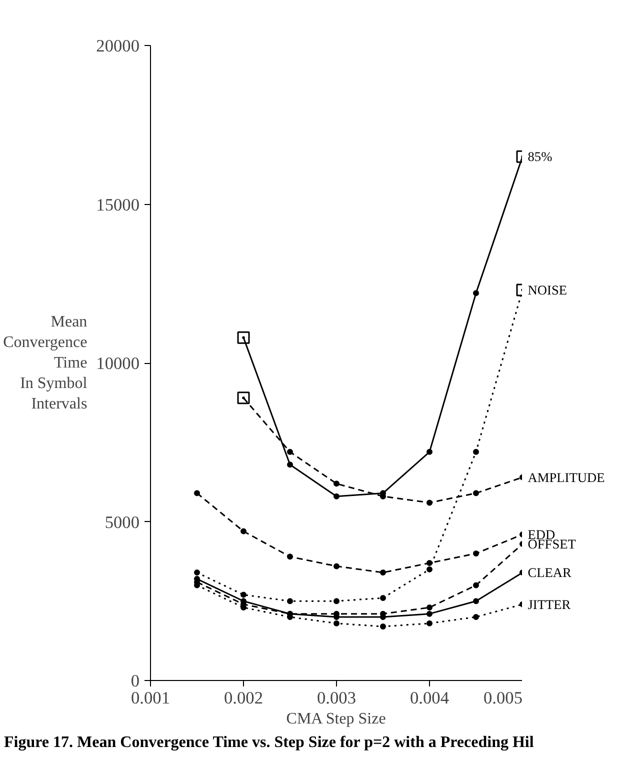 This screenshot has height=768, width=627. Describe the element at coordinates (503, 698) in the screenshot. I see `x-tick-label: 0.005` at that location.